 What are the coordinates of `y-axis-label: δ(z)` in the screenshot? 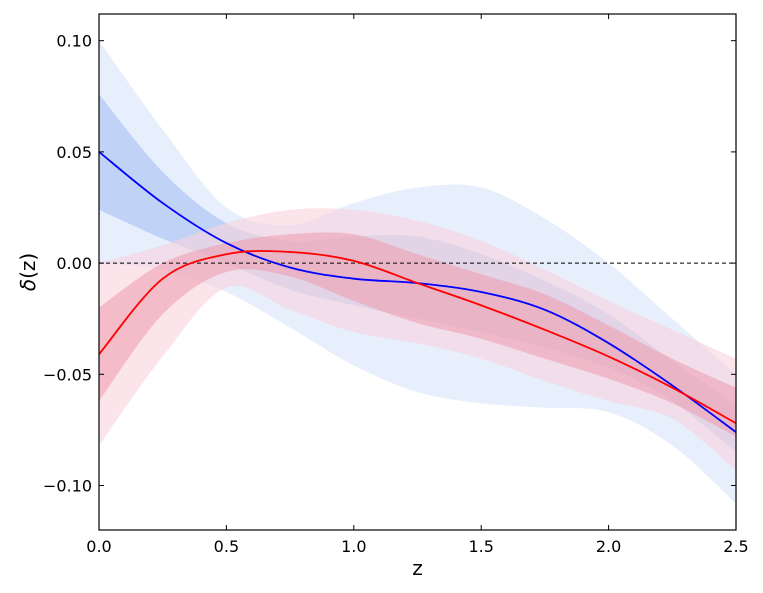 It's located at (28, 272).